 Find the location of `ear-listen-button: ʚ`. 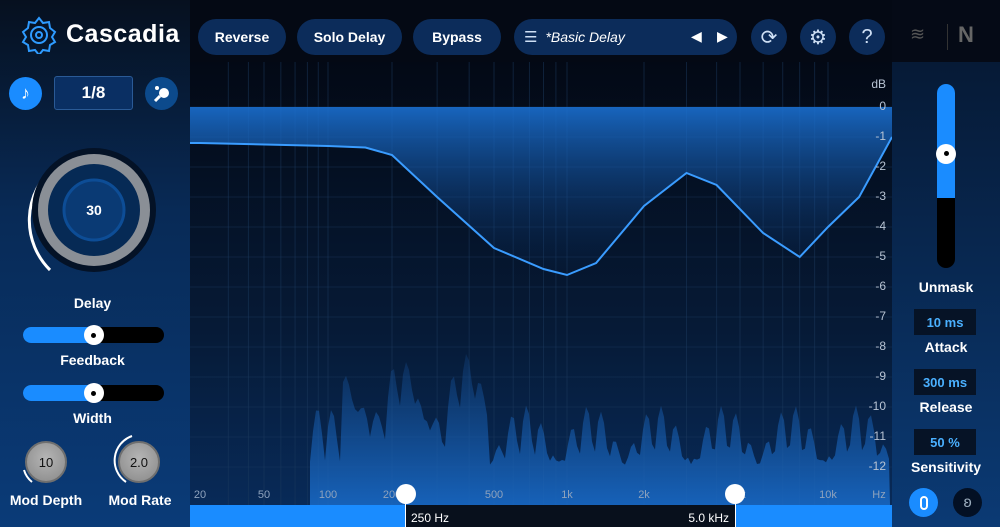

ear-listen-button: ʚ is located at coordinates (967, 502).